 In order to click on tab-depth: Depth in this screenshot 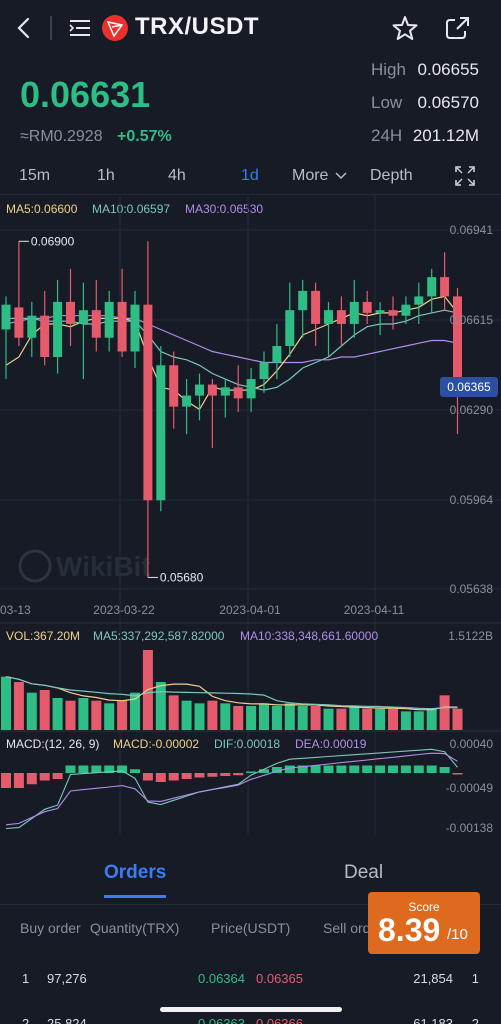, I will do `click(391, 175)`.